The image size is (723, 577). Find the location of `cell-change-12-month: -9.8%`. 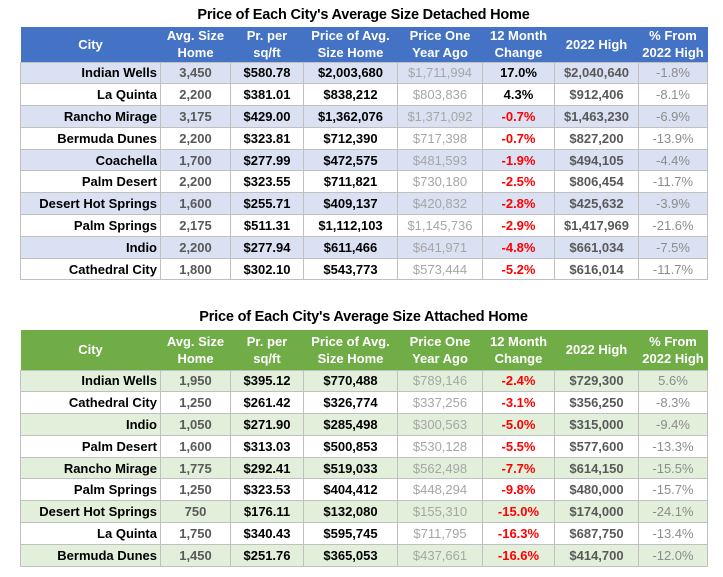

cell-change-12-month: -9.8% is located at coordinates (518, 490).